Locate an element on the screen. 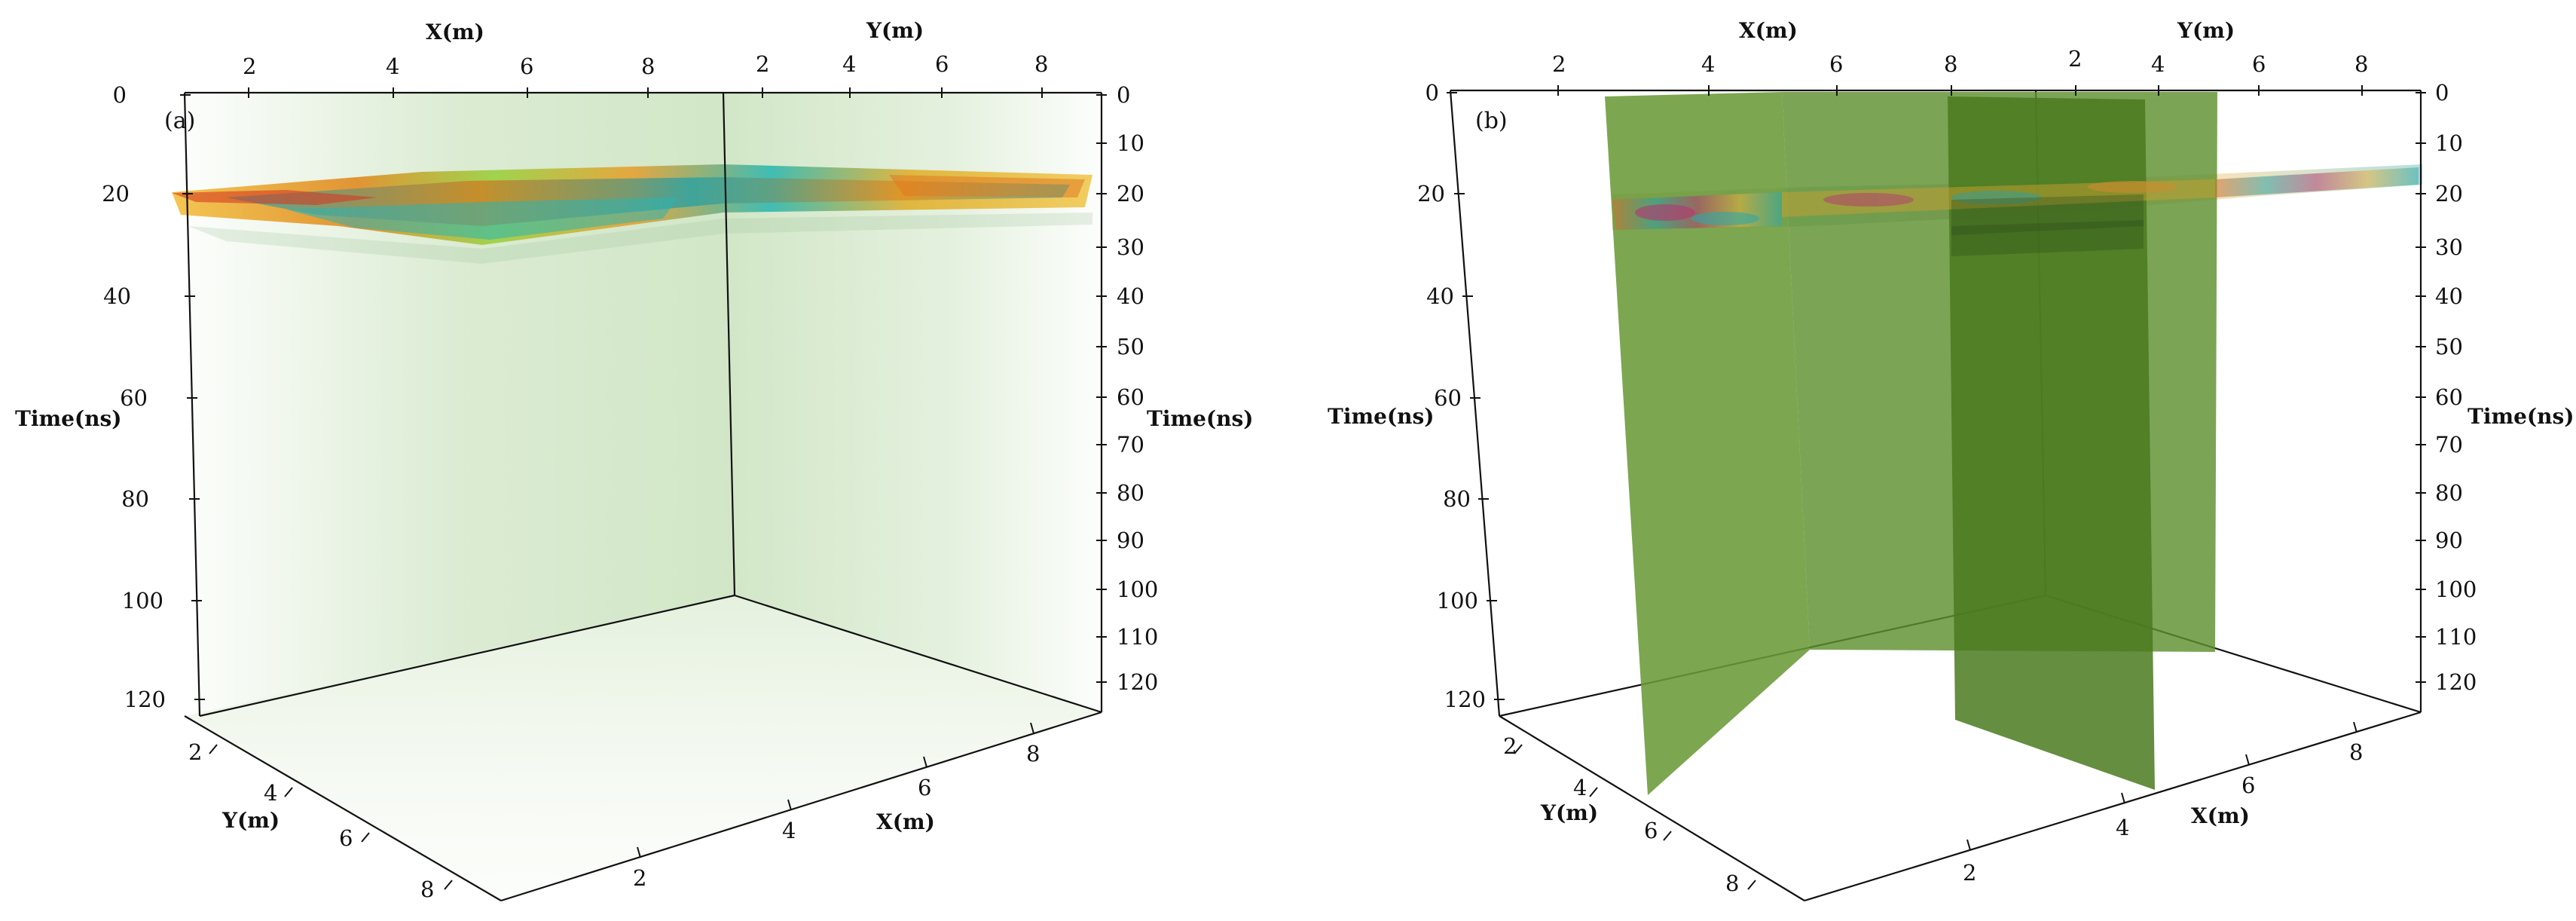  tick-time-right-a-4: 40 is located at coordinates (1130, 296).